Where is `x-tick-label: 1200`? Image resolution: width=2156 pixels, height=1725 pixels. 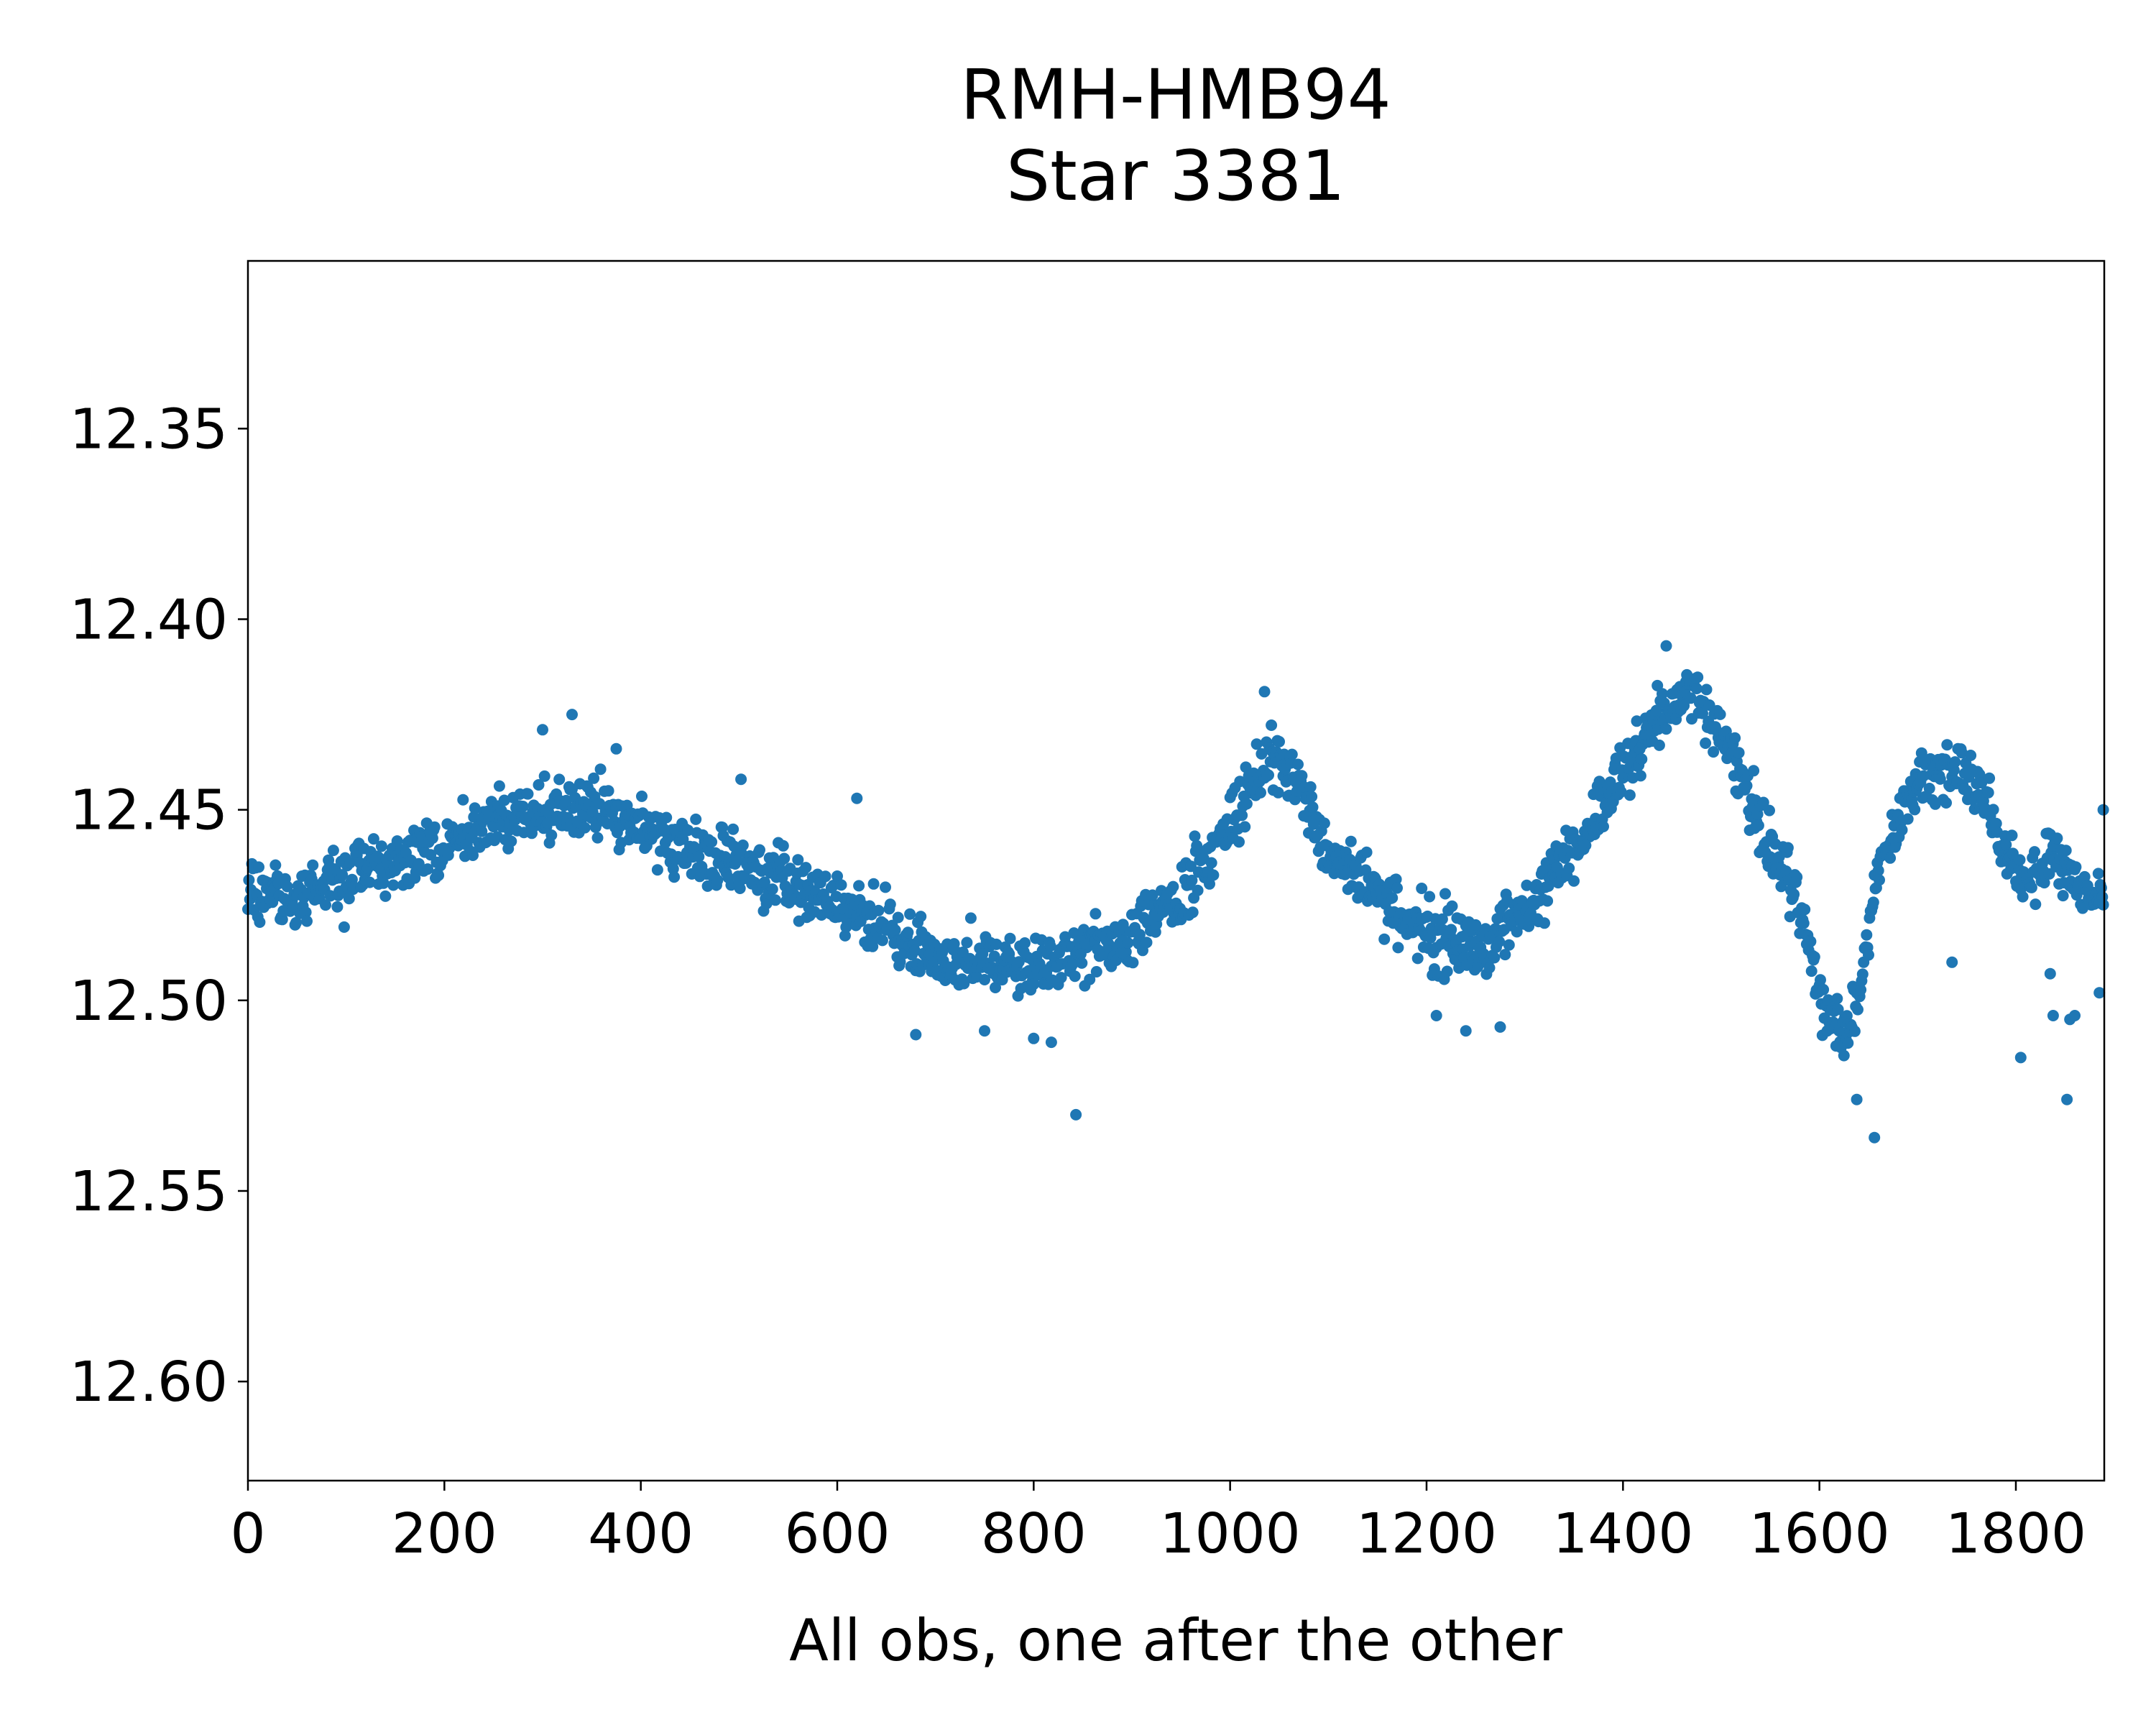 x-tick-label: 1200 is located at coordinates (1426, 1534).